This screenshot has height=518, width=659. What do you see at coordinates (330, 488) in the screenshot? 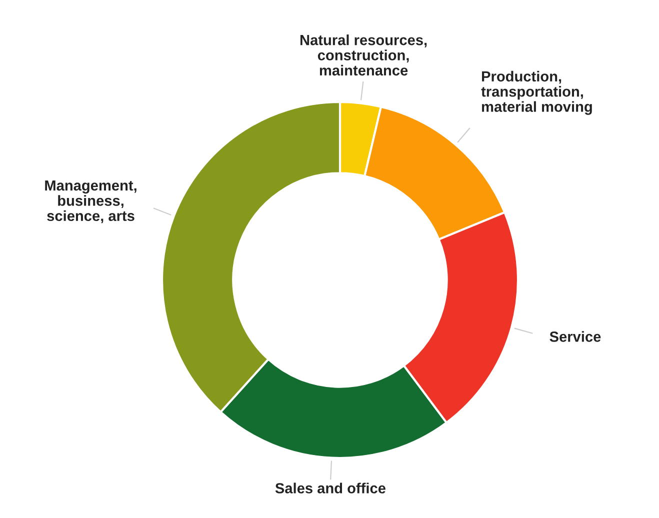
I see `slice-label: Sales and office` at bounding box center [330, 488].